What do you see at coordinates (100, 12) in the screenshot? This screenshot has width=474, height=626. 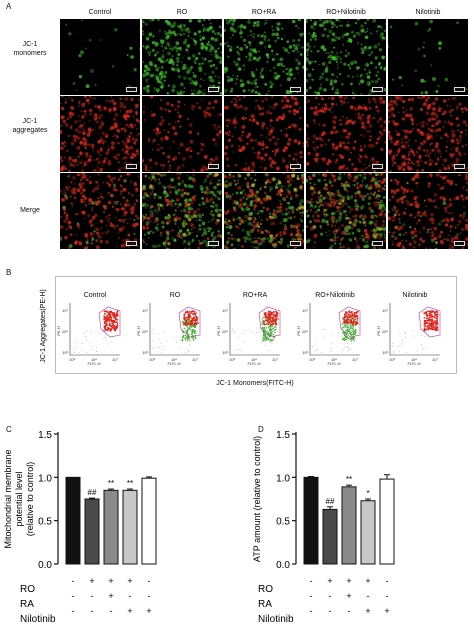 I see `column-label: Control` at bounding box center [100, 12].